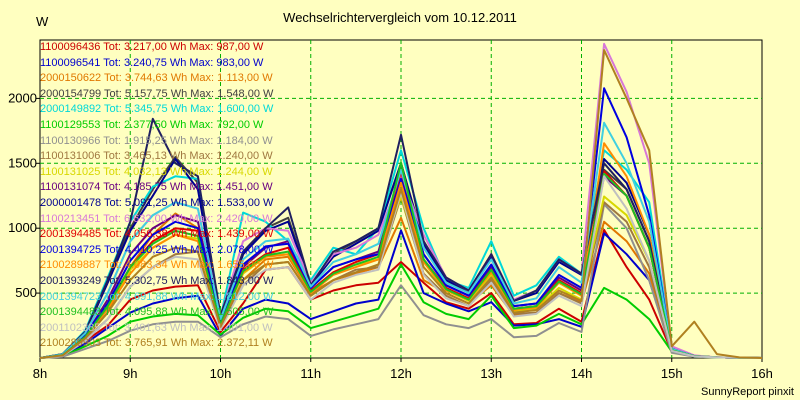 The image size is (800, 400). What do you see at coordinates (491, 373) in the screenshot?
I see `x-tick-label: 13h` at bounding box center [491, 373].